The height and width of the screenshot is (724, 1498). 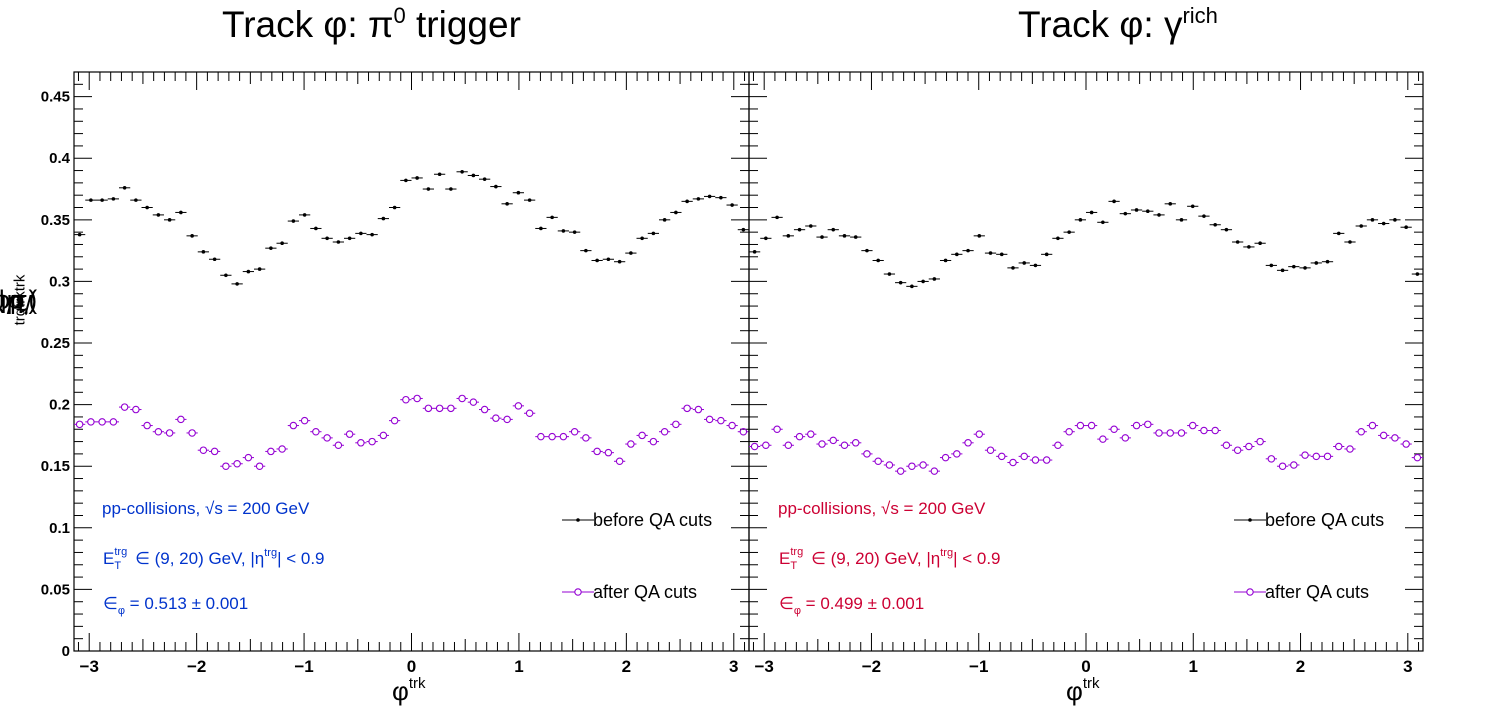 What do you see at coordinates (1407, 666) in the screenshot?
I see `x-tick-label: 3` at bounding box center [1407, 666].